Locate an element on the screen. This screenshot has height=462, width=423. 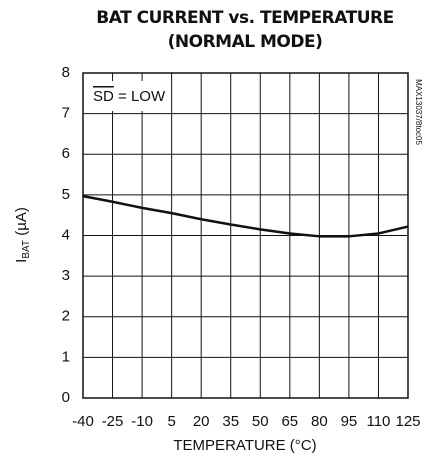
x-tick-label: 35 is located at coordinates (230, 421).